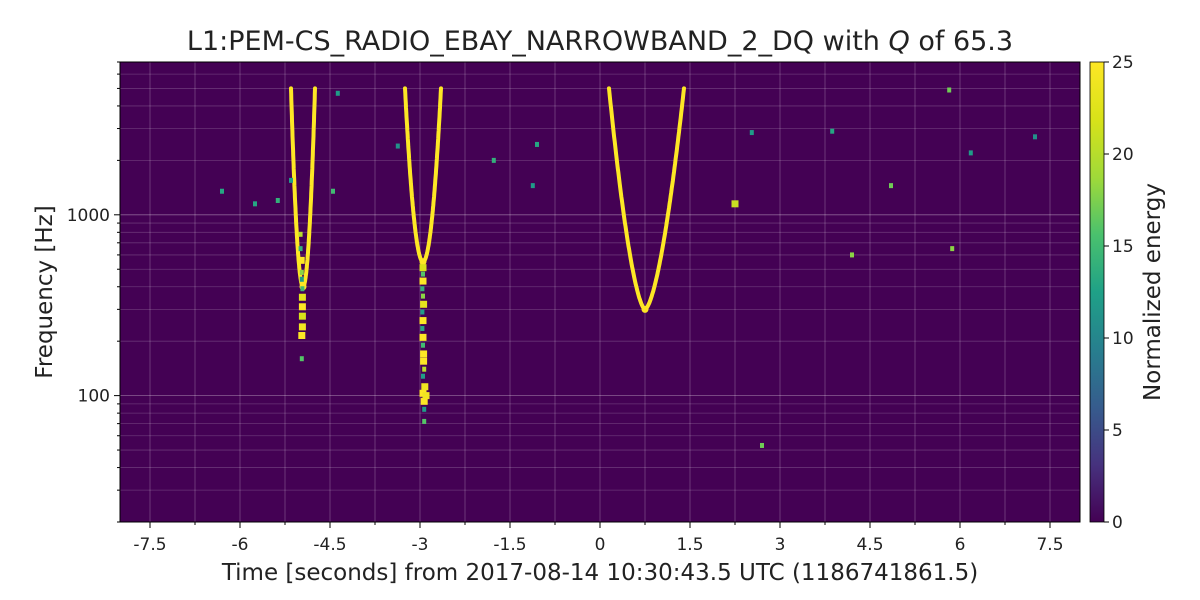  What do you see at coordinates (420, 545) in the screenshot?
I see `x-tick-label: -3` at bounding box center [420, 545].